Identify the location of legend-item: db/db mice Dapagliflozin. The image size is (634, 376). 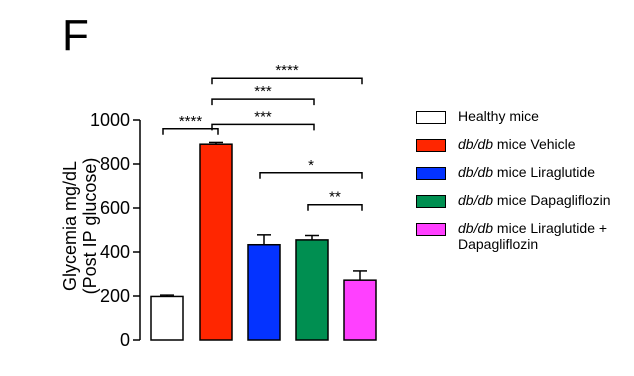
(523, 206).